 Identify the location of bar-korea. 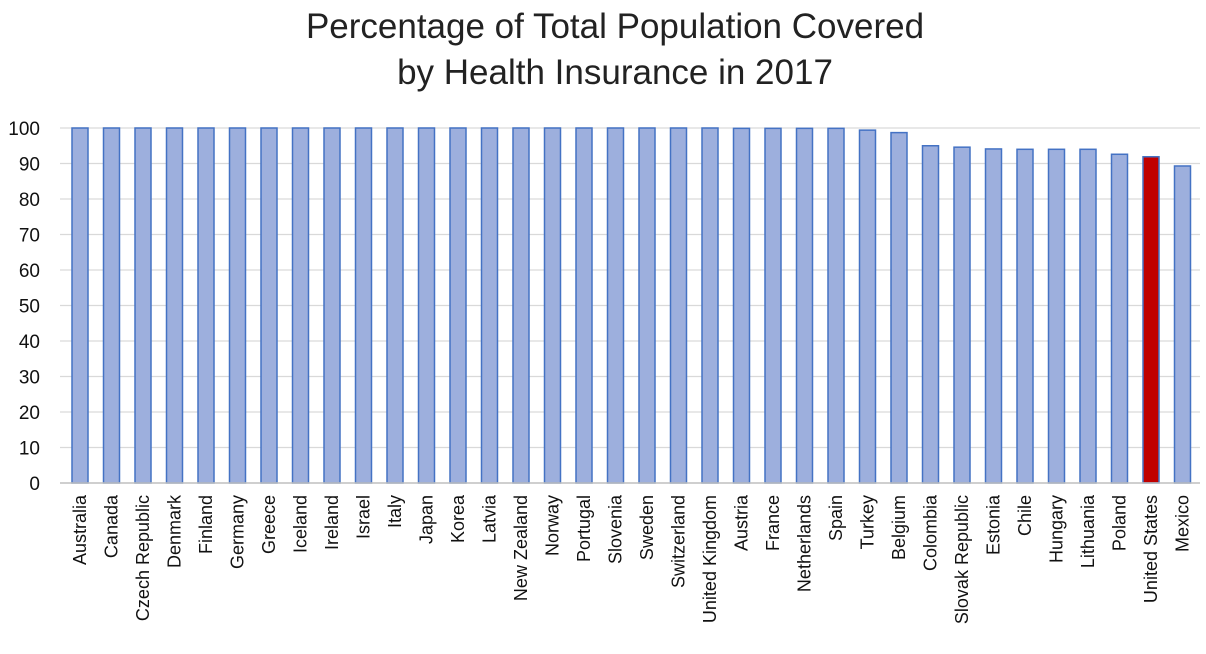
(458, 305).